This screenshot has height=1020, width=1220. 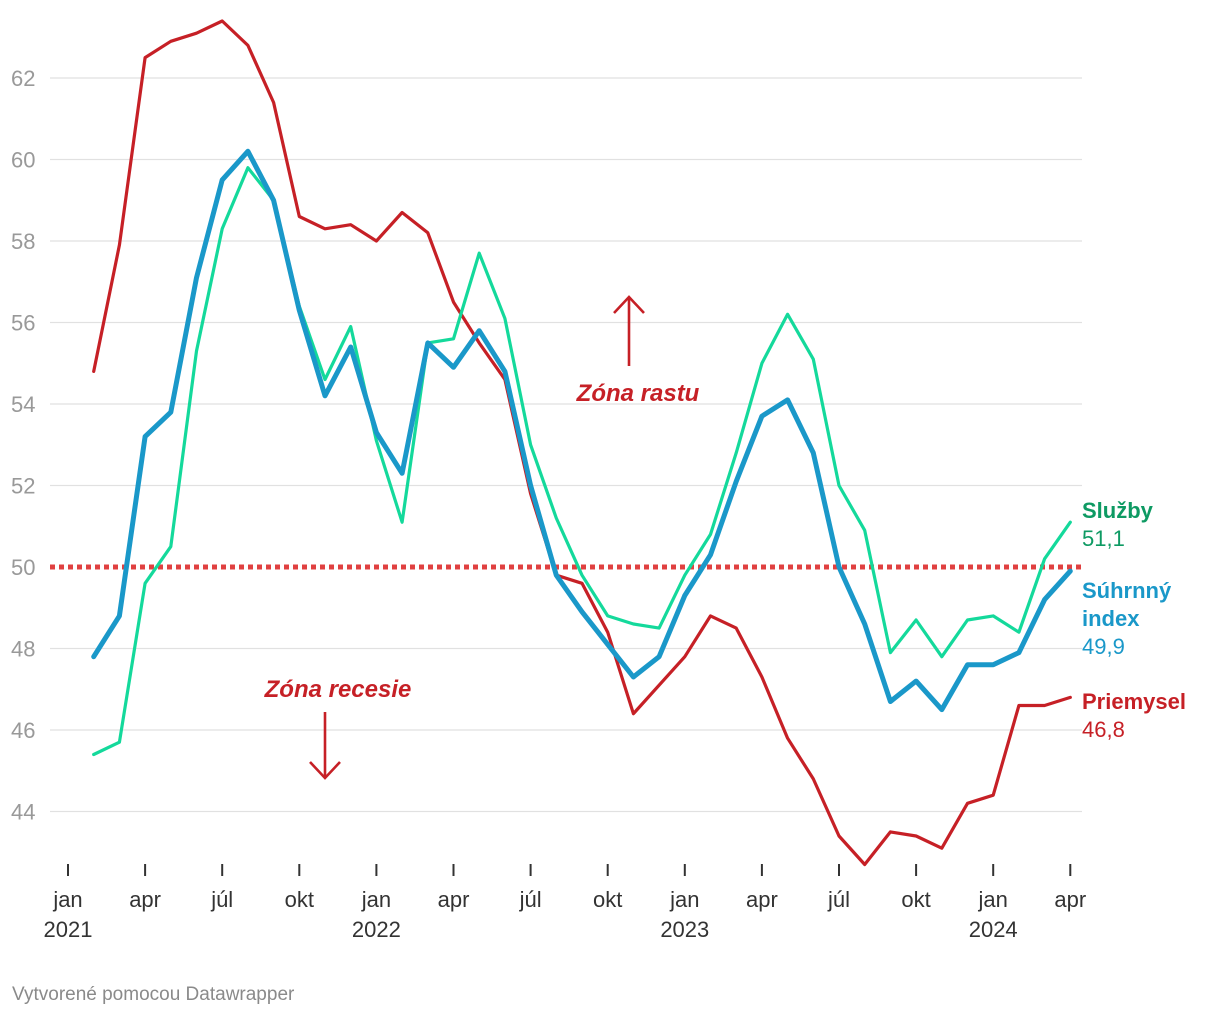 What do you see at coordinates (153, 994) in the screenshot?
I see `credit-text: Vytvorené pomocou Datawrapper` at bounding box center [153, 994].